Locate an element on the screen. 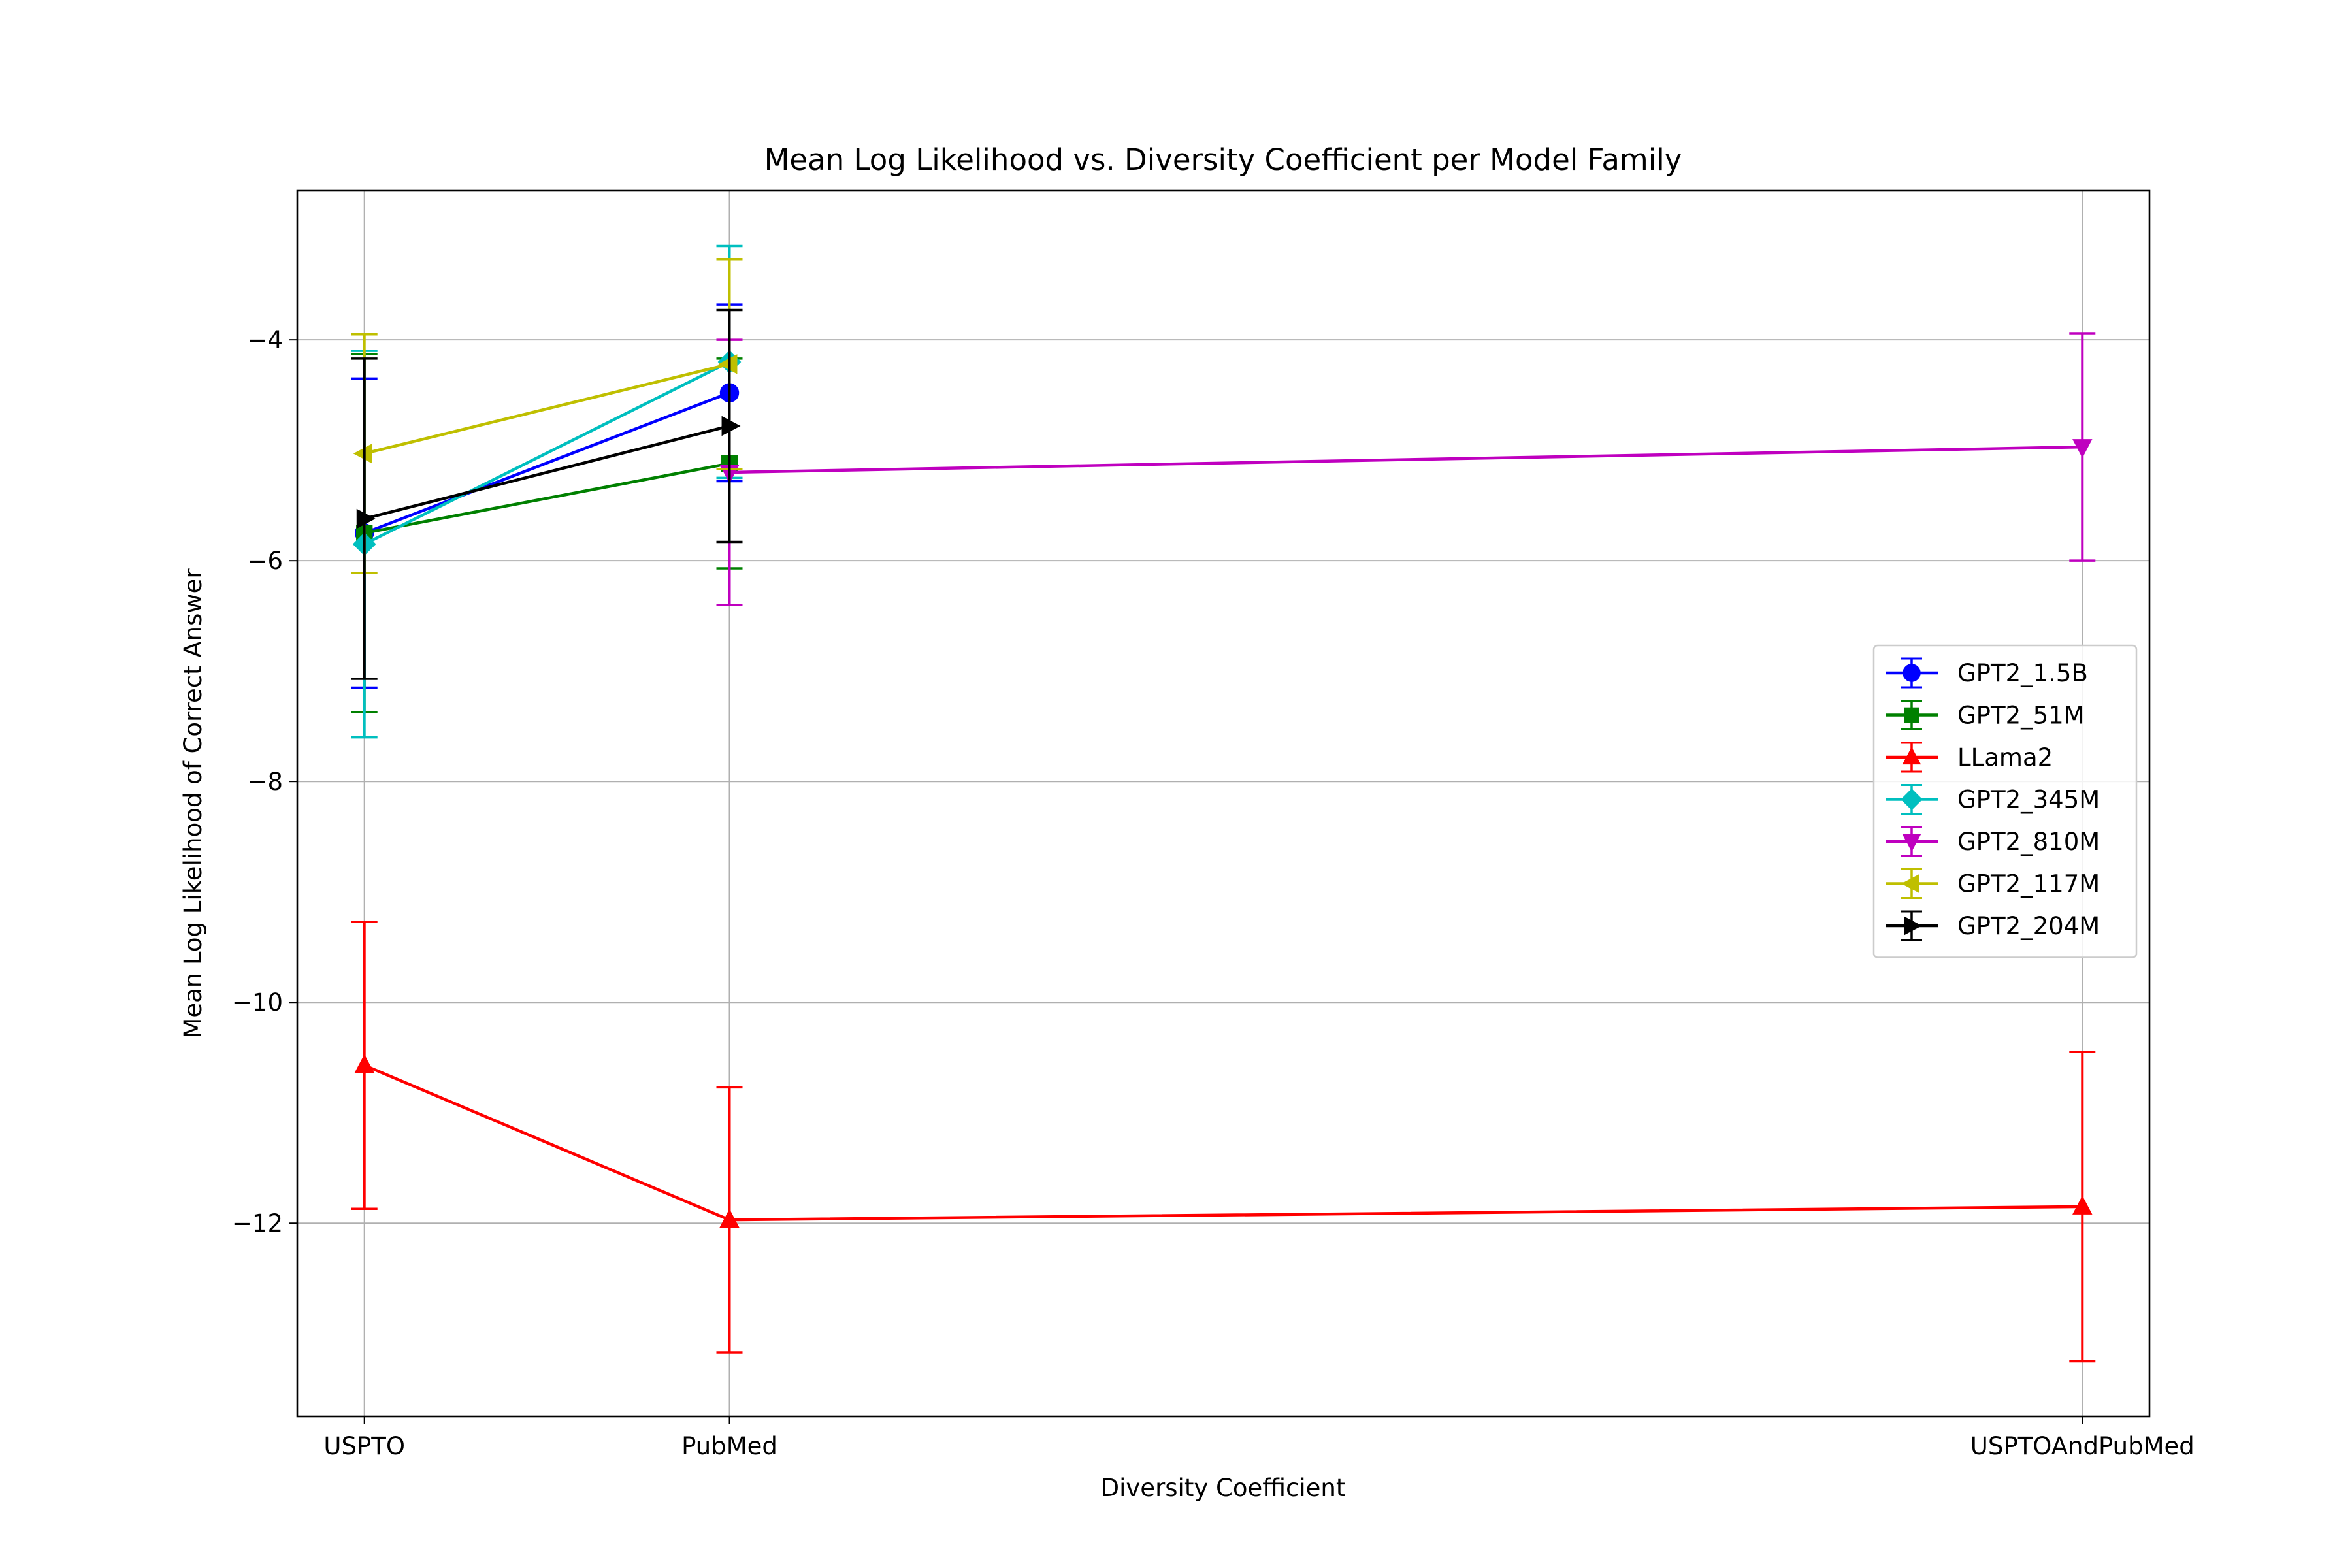 This screenshot has height=1568, width=2352. y-tick-label: −8 is located at coordinates (265, 782).